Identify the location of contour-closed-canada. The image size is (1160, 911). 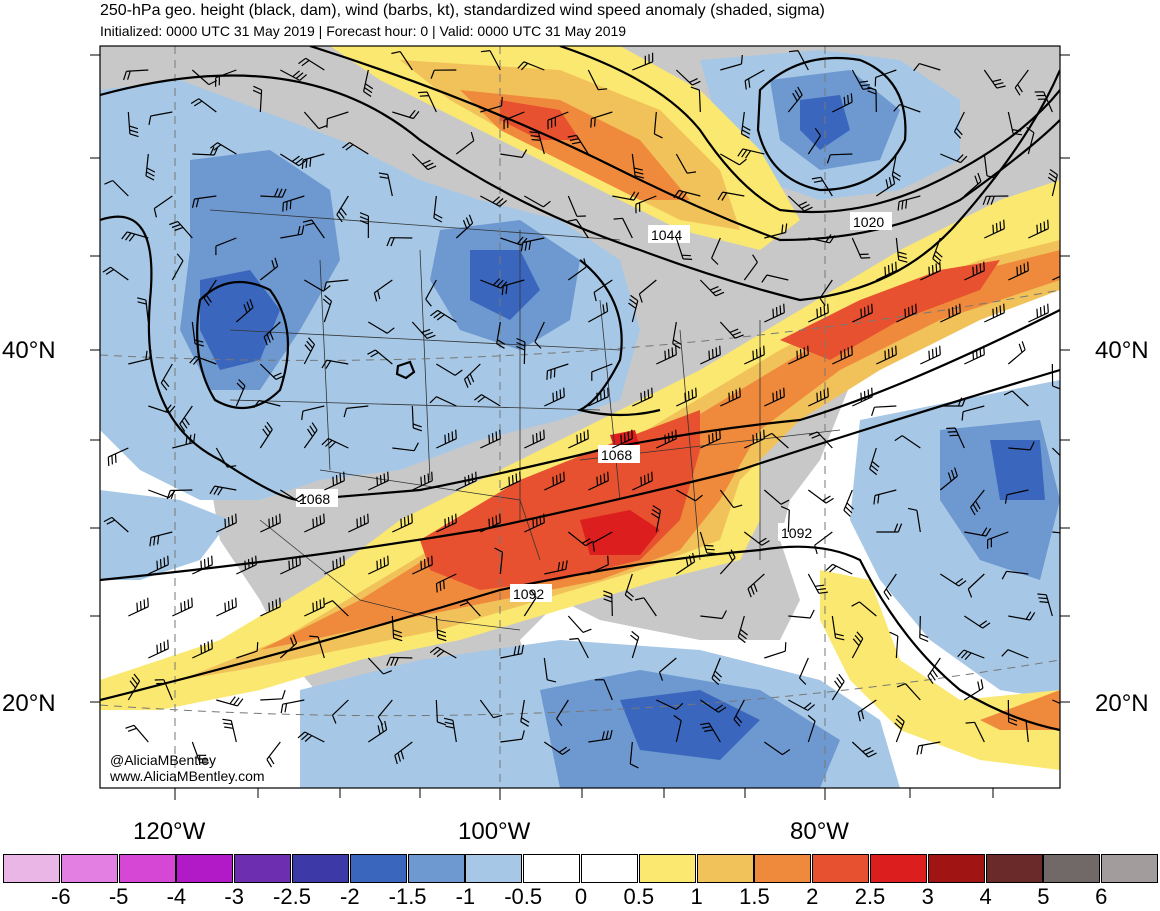
(831, 124).